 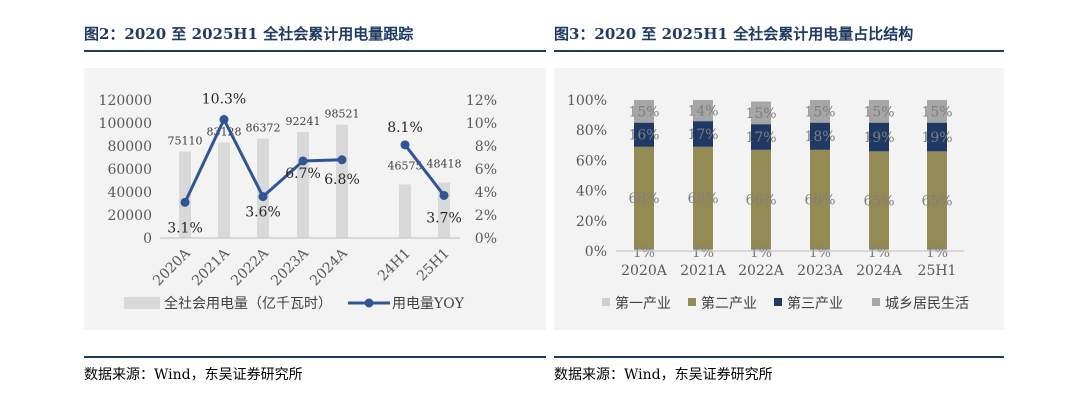 I want to click on legend-label: 第二产业, so click(x=729, y=303).